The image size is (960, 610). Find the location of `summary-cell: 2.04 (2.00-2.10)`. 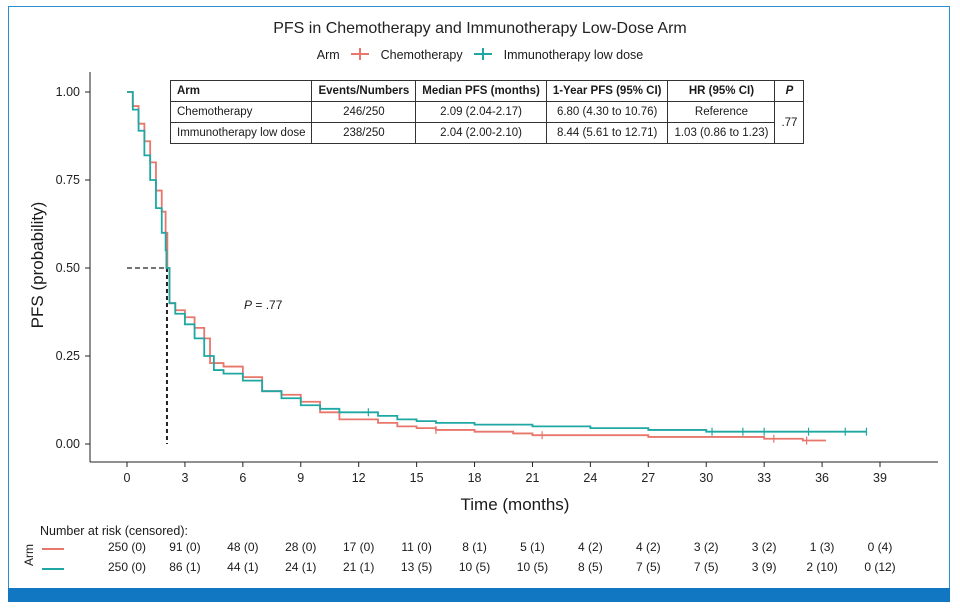

summary-cell: 2.04 (2.00-2.10) is located at coordinates (481, 133).